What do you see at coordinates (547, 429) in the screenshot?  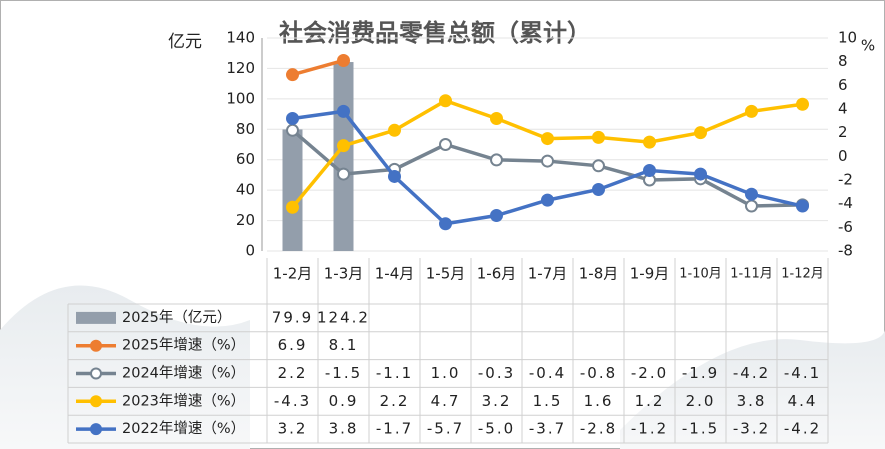 I see `table-value: -3.7` at bounding box center [547, 429].